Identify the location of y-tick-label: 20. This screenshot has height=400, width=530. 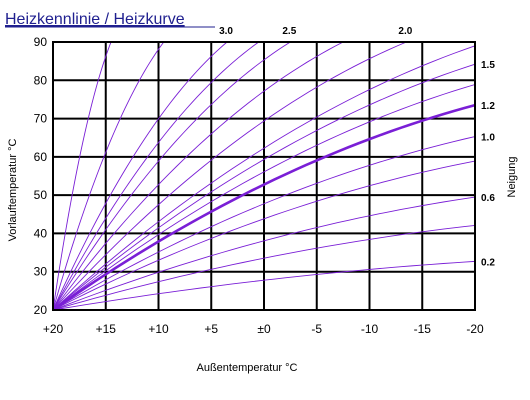
(41, 310).